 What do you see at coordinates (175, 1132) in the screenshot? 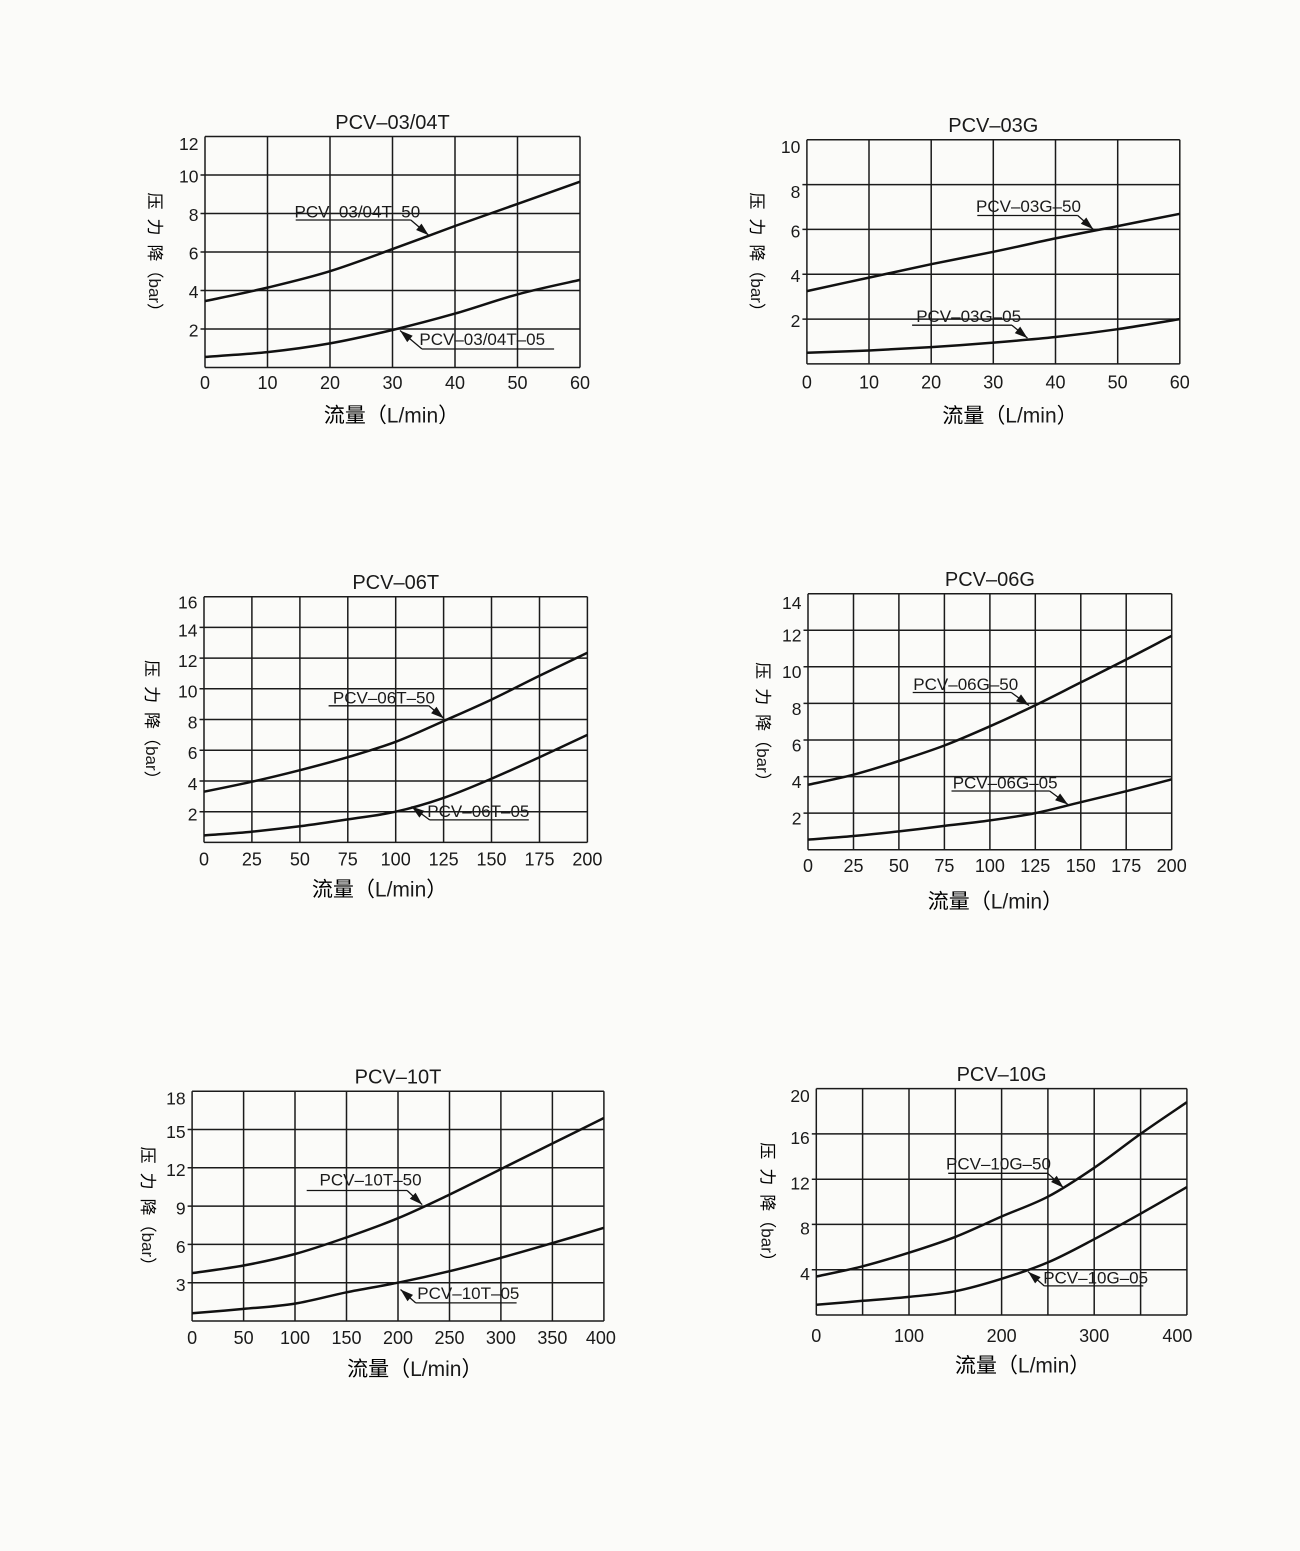
I see `svg-text: 15` at bounding box center [175, 1132].